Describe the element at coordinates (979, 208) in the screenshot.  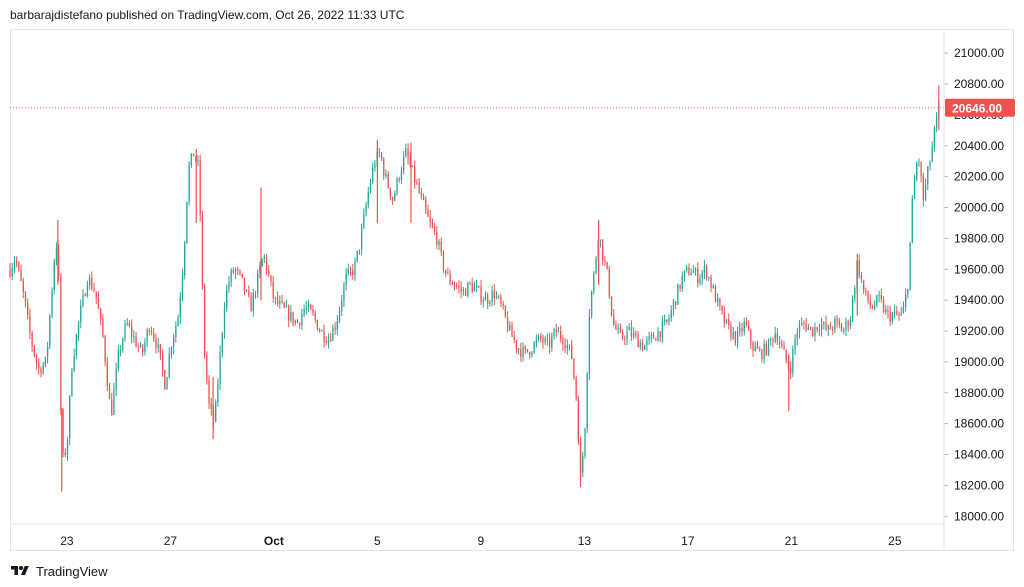
I see `price-tick-label: 20000.00` at that location.